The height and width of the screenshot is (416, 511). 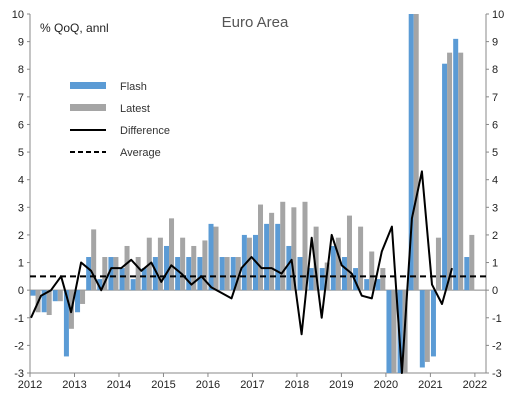 I want to click on y-tick-label-right: 4, so click(x=495, y=181).